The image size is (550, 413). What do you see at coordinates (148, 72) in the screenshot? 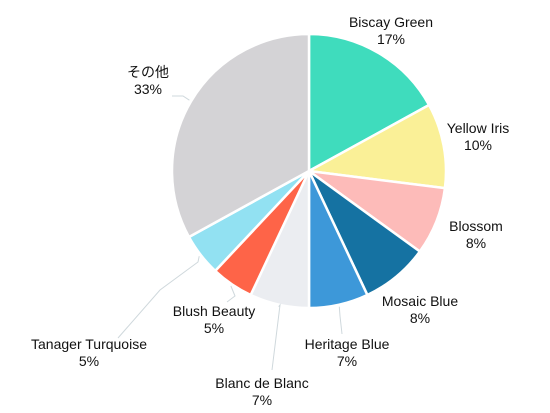
I see `slice-name-label: その他` at bounding box center [148, 72].